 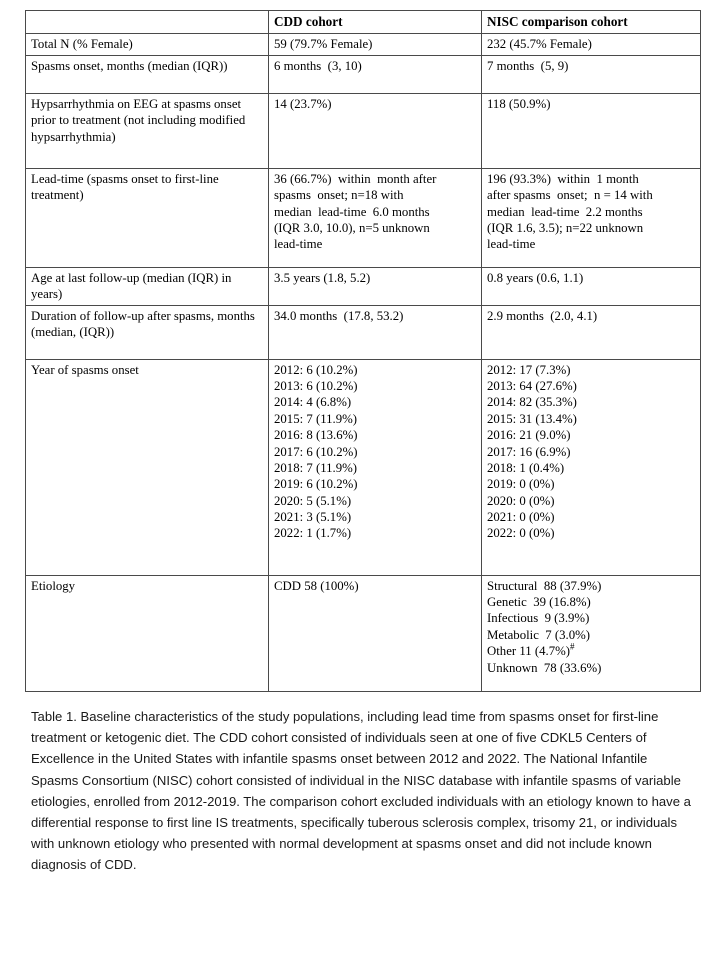 I want to click on cell-line: CDD 58 (100%), so click(x=316, y=585).